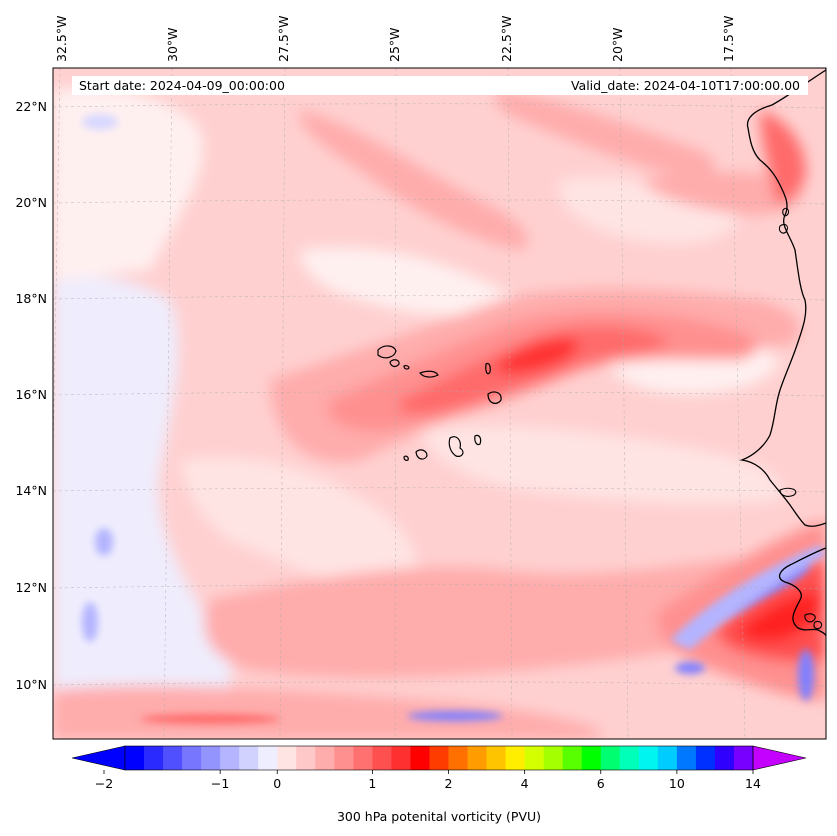  I want to click on colorbar-over-arrow, so click(779, 758).